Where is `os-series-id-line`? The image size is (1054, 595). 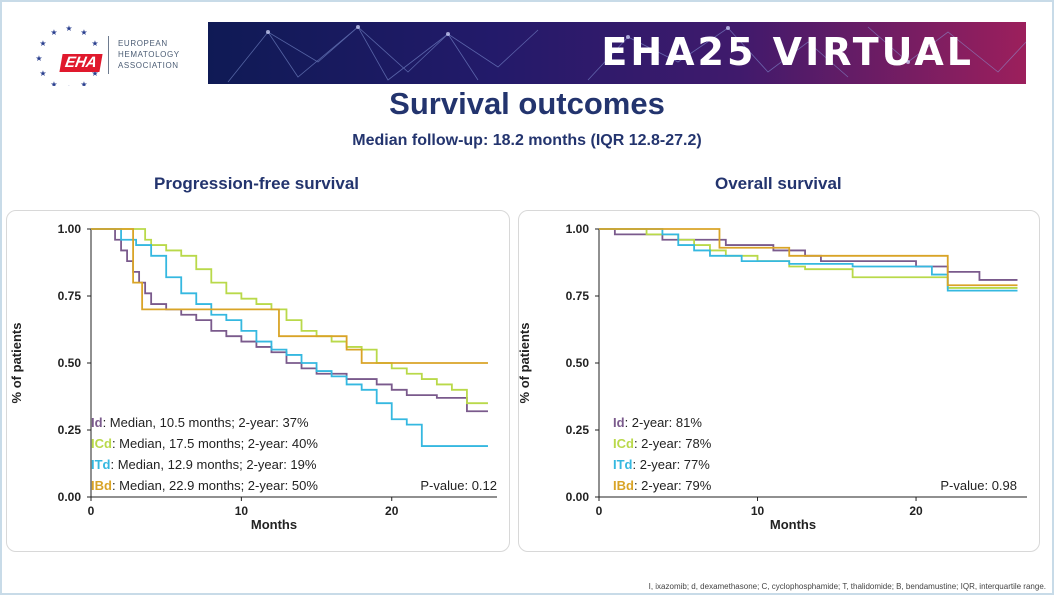
os-series-id-line is located at coordinates (808, 254).